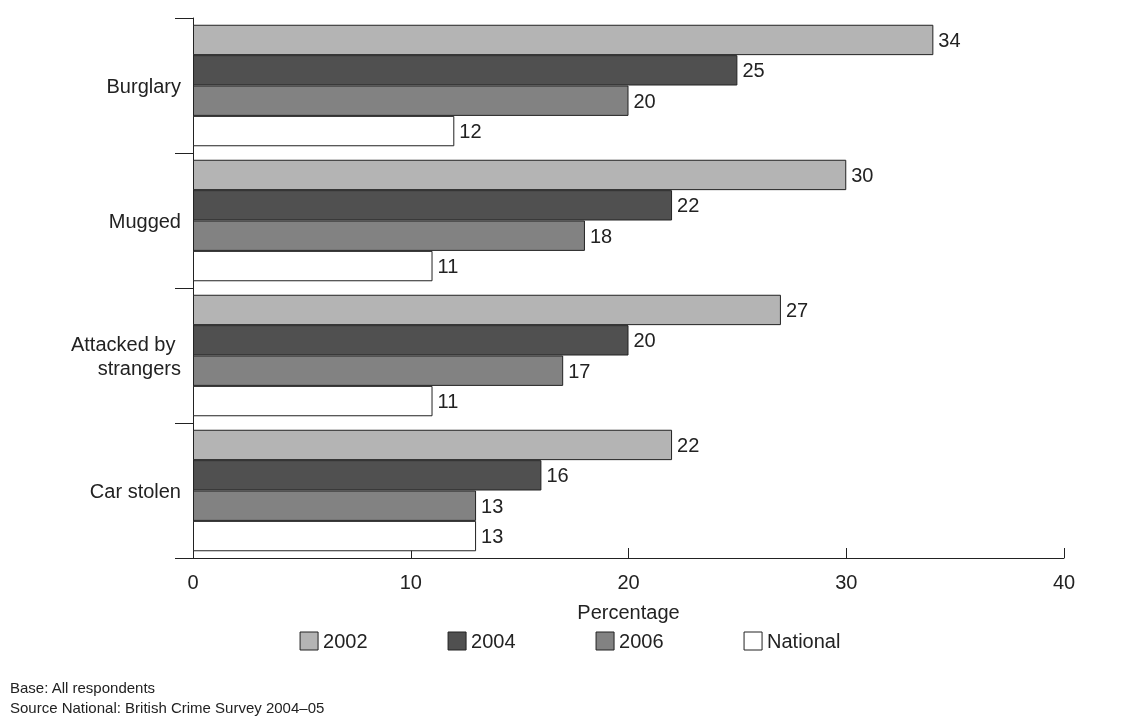  Describe the element at coordinates (628, 612) in the screenshot. I see `x-axis-title: Percentage` at that location.